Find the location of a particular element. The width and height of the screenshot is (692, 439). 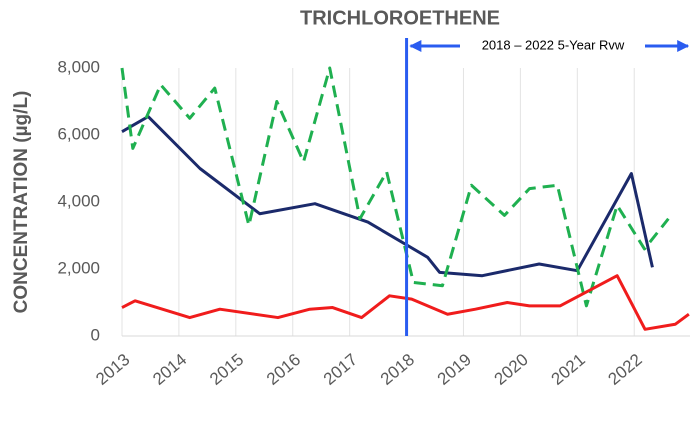

y-tick-label: 2,000 is located at coordinates (78, 267).